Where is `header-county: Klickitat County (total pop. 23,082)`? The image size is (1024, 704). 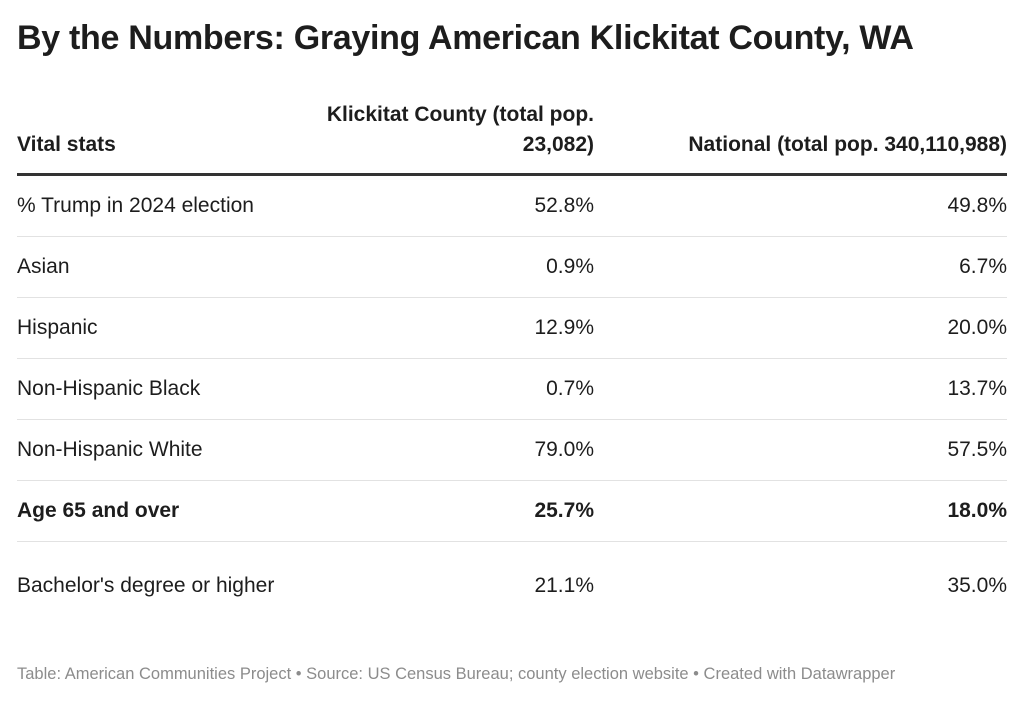
header-county: Klickitat County (total pop. 23,082) is located at coordinates (455, 138).